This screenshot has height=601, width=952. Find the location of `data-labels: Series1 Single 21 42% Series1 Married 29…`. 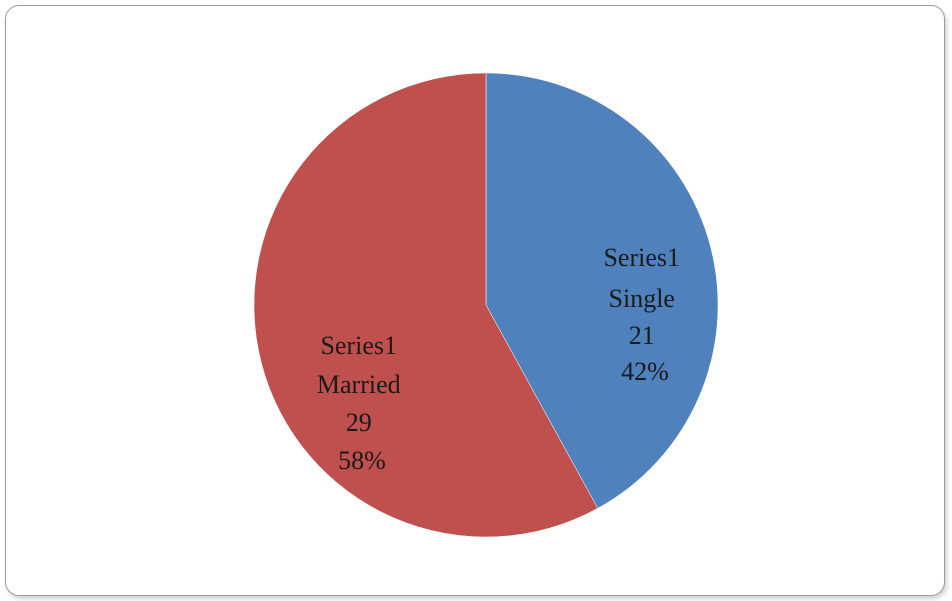

data-labels: Series1 Single 21 42% Series1 Married 29… is located at coordinates (501, 359).